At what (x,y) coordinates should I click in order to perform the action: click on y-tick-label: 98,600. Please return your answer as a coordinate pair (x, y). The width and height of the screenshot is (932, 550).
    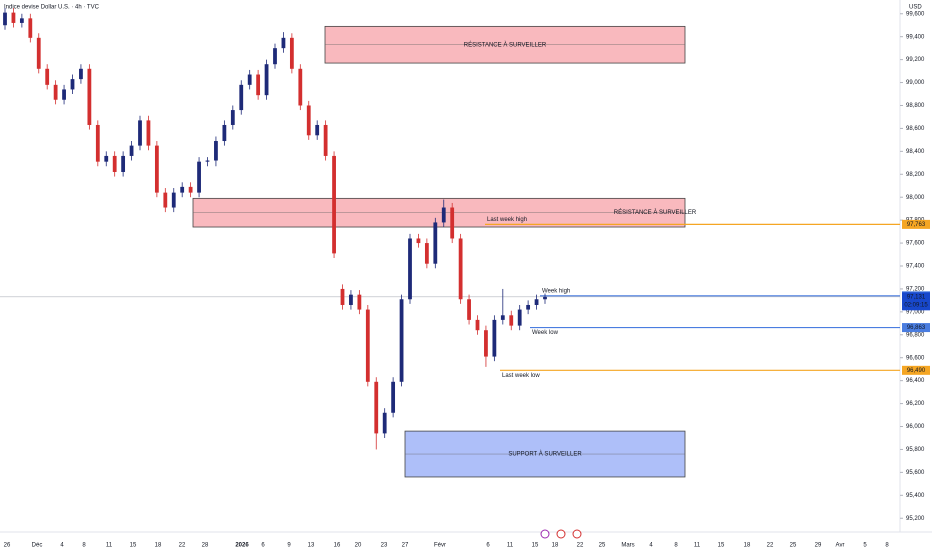
    Looking at the image, I should click on (915, 129).